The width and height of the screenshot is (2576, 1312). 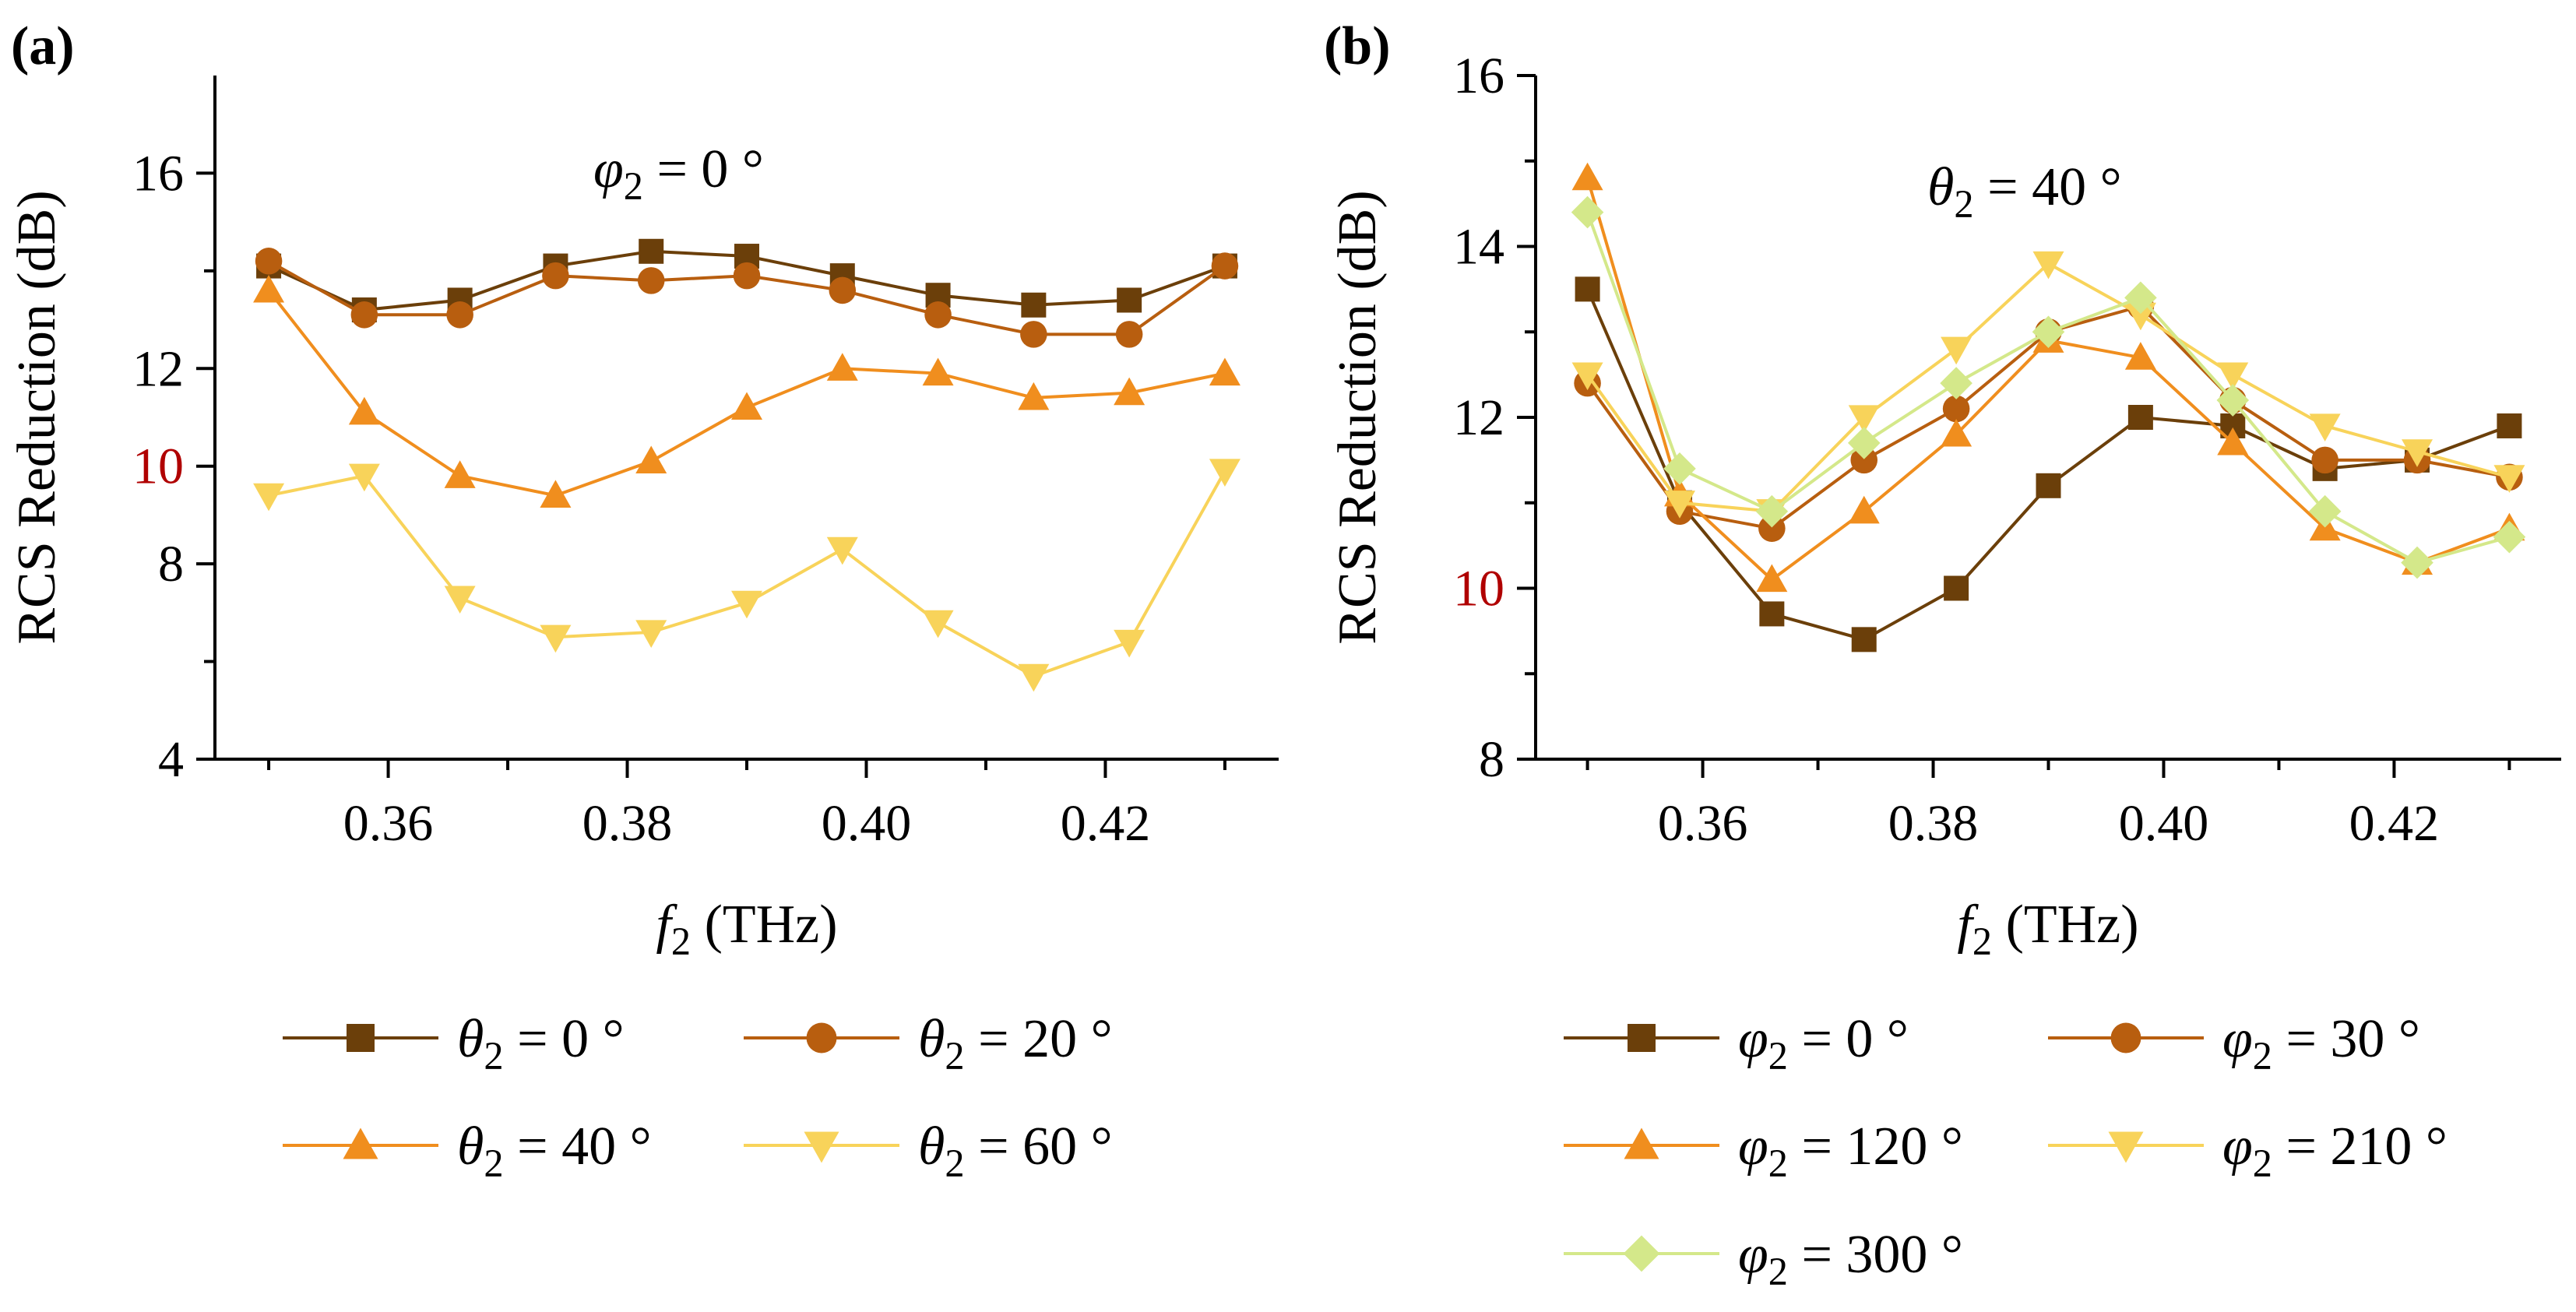 I want to click on legend-label: θ2 = 20 °, so click(x=1015, y=1043).